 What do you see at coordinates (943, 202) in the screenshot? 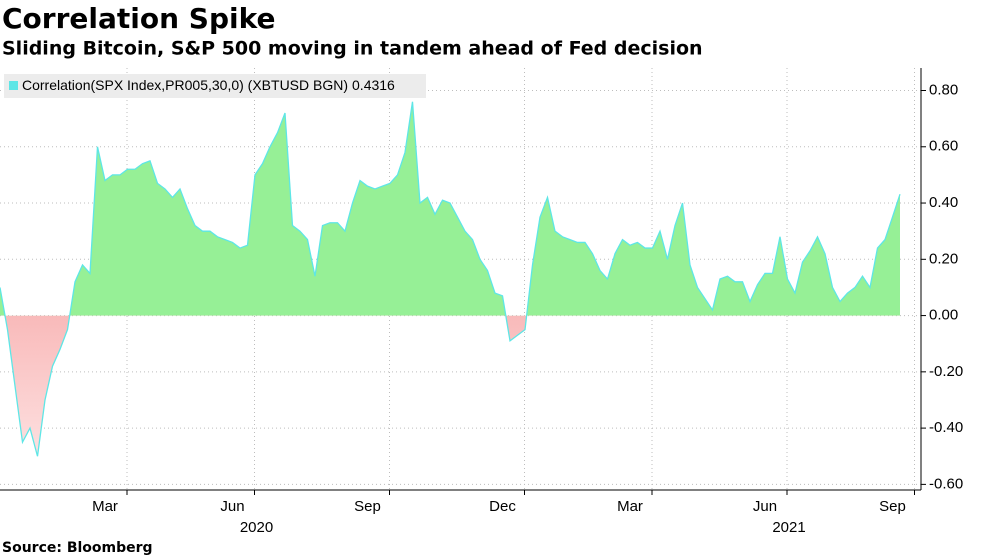
I see `y-tick-label: 0.40` at bounding box center [943, 202].